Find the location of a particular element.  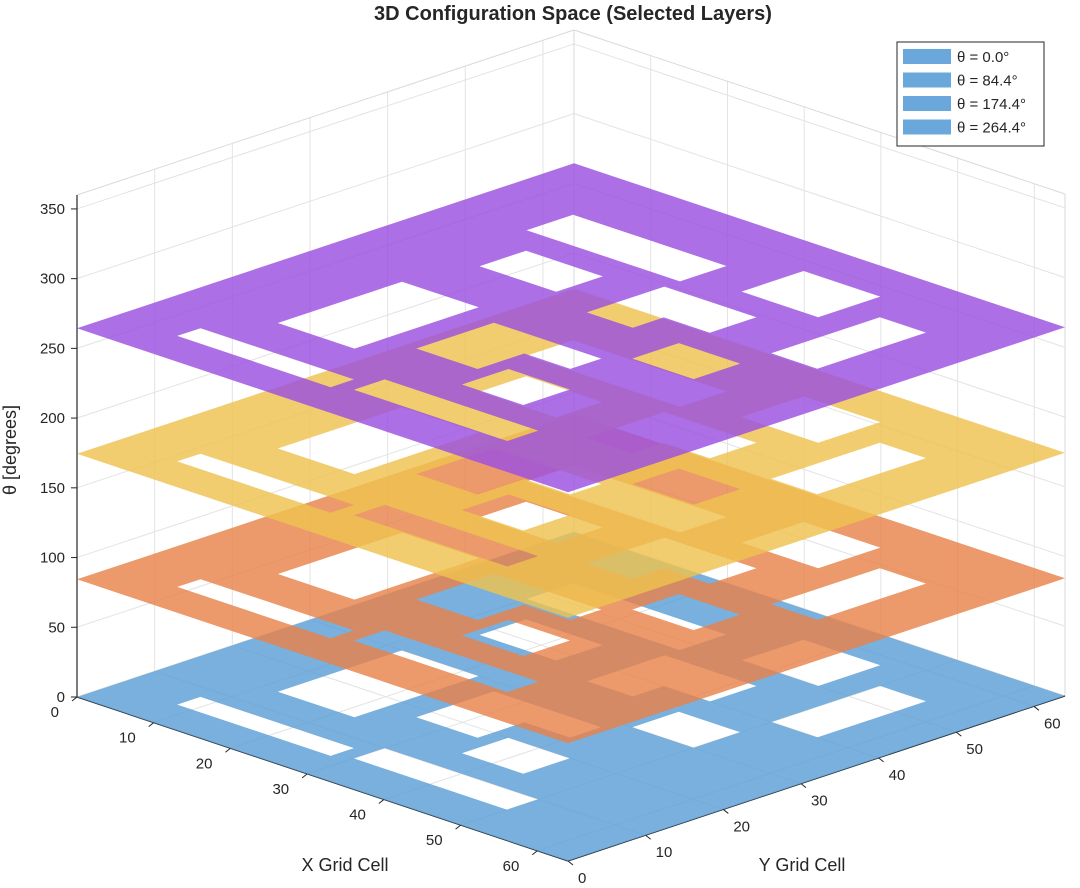

x-tick-label: 60 is located at coordinates (511, 866).